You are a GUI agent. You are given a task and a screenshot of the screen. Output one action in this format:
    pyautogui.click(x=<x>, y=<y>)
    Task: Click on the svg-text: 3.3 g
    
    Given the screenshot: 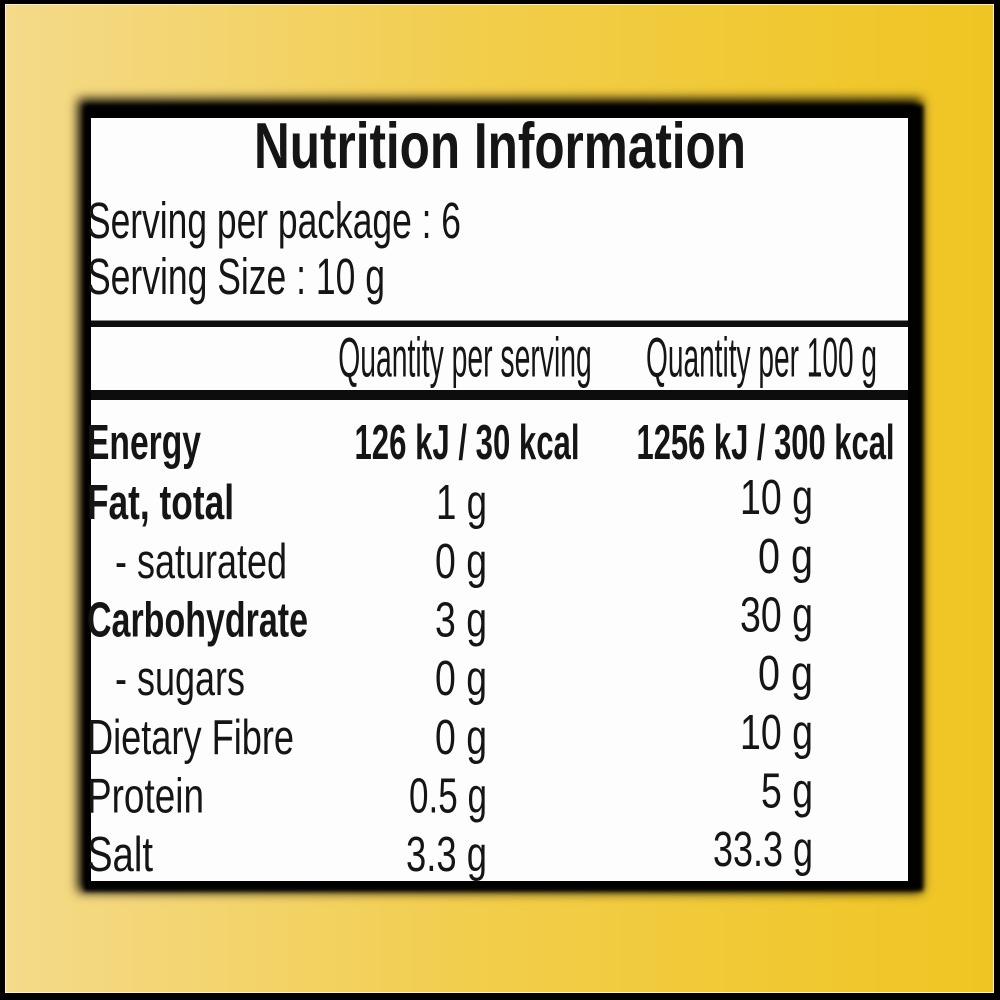 What is the action you would take?
    pyautogui.click(x=446, y=855)
    